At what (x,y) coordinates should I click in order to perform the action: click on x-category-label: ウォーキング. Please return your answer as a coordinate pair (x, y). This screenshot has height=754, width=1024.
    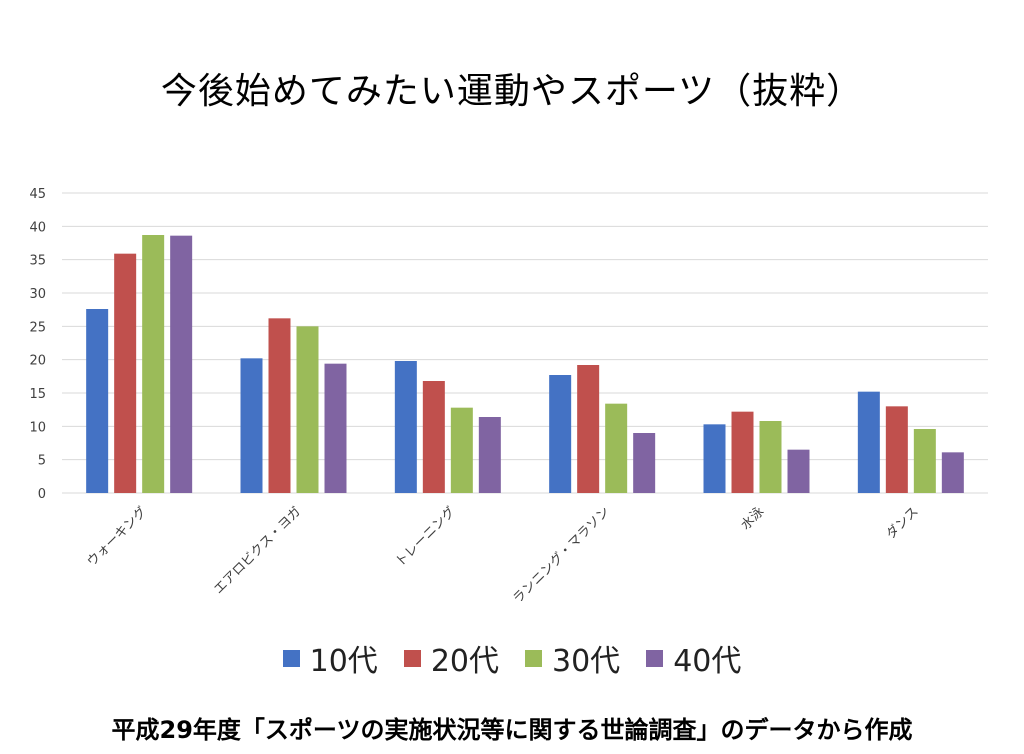
    Looking at the image, I should click on (116, 536).